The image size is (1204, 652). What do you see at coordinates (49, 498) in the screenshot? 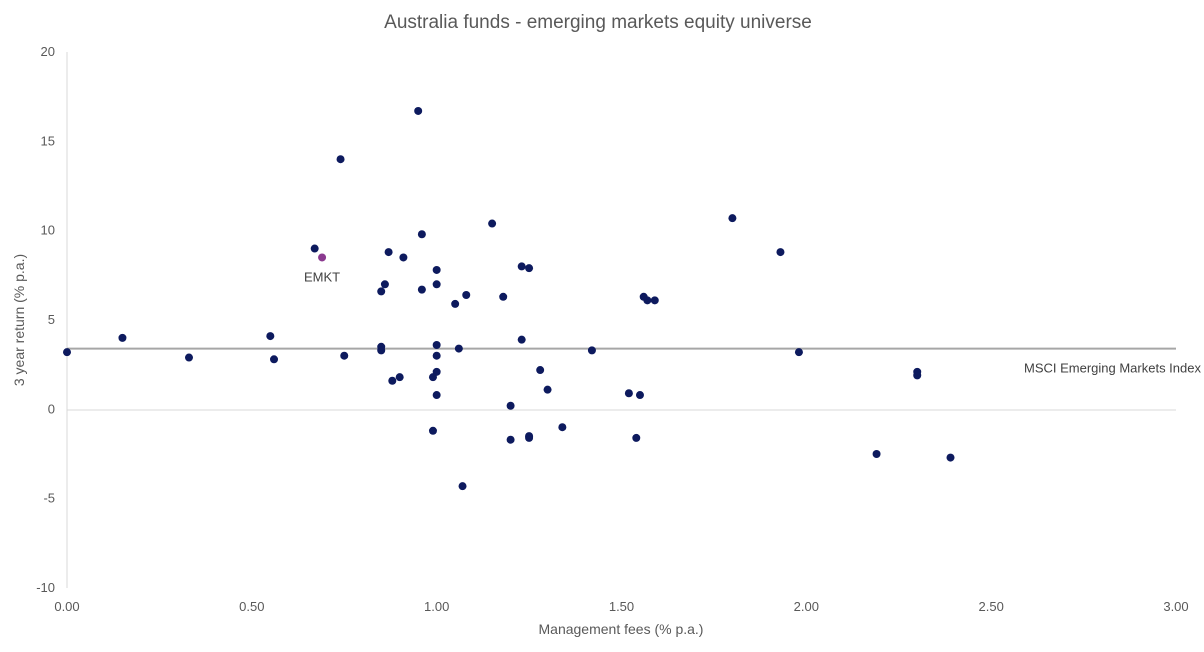
I see `y-tick-label: -5` at bounding box center [49, 498].